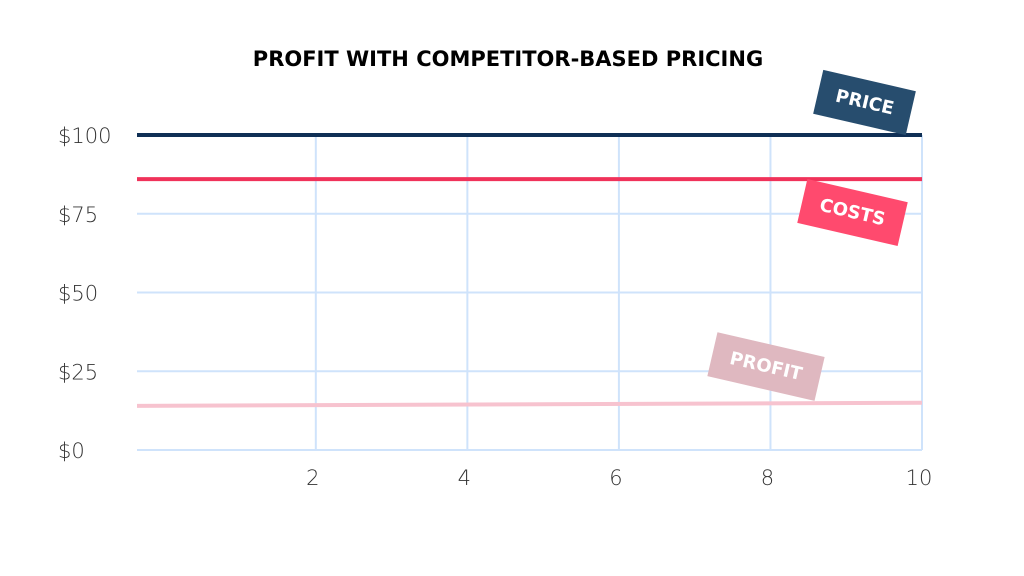 This screenshot has width=1024, height=576. Describe the element at coordinates (78, 294) in the screenshot. I see `y-tick-label: $50` at that location.